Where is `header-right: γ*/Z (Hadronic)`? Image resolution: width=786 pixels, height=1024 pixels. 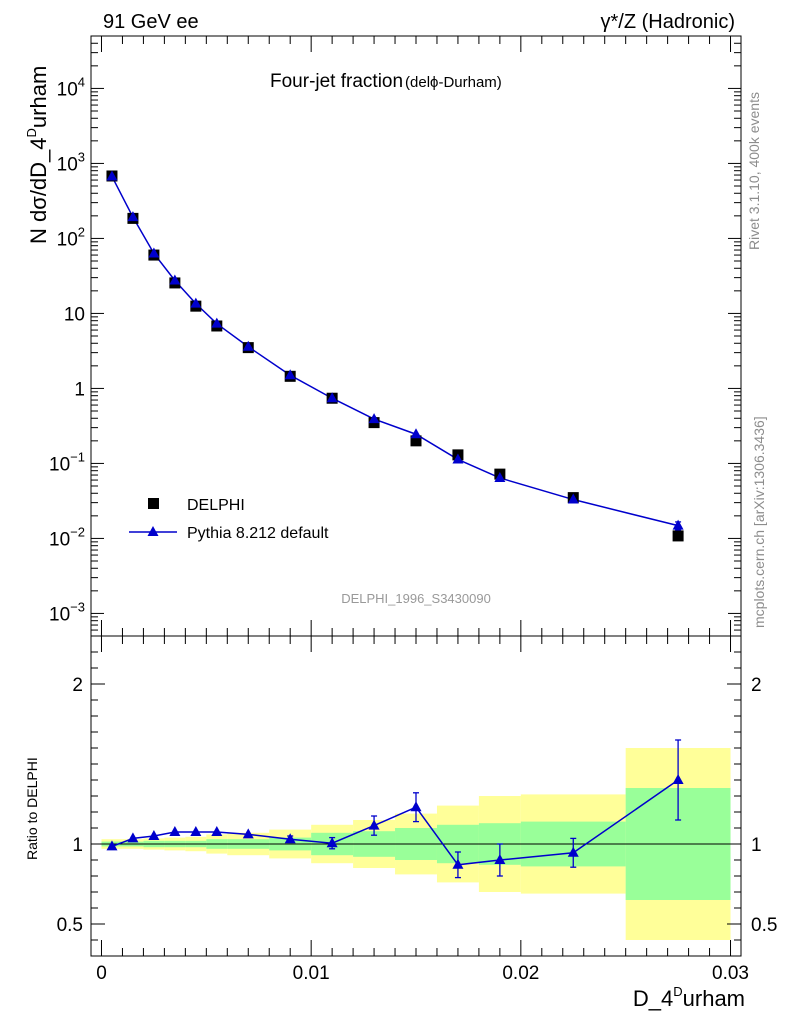 header-right: γ*/Z (Hadronic) is located at coordinates (668, 22).